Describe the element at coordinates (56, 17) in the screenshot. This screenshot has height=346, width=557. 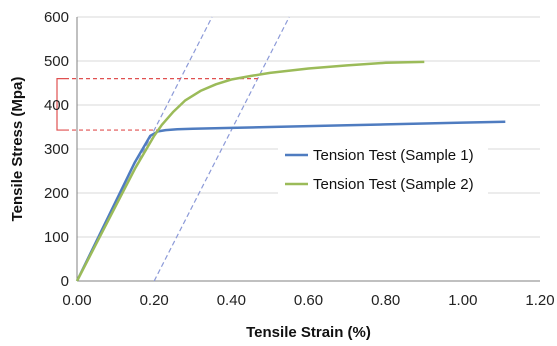
I see `y-tick-label: 600` at that location.